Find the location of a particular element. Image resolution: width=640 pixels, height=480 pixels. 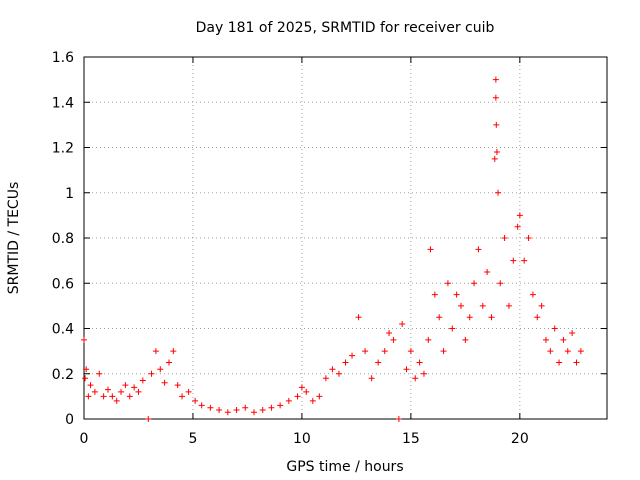

x-tick-label: 15 is located at coordinates (411, 439).